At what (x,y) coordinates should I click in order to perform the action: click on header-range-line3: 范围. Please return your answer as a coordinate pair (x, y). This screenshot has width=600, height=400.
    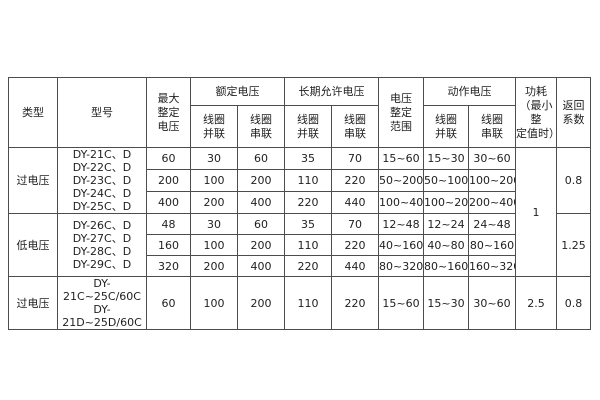
    Looking at the image, I should click on (401, 126).